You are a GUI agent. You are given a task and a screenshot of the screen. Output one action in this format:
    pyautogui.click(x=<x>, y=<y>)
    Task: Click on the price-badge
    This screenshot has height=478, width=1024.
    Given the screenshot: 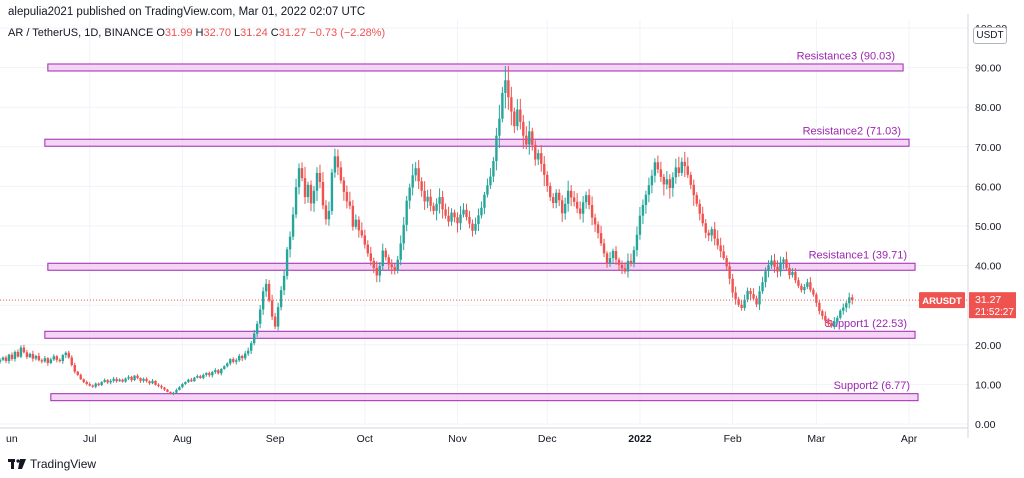 What is the action you would take?
    pyautogui.click(x=992, y=305)
    